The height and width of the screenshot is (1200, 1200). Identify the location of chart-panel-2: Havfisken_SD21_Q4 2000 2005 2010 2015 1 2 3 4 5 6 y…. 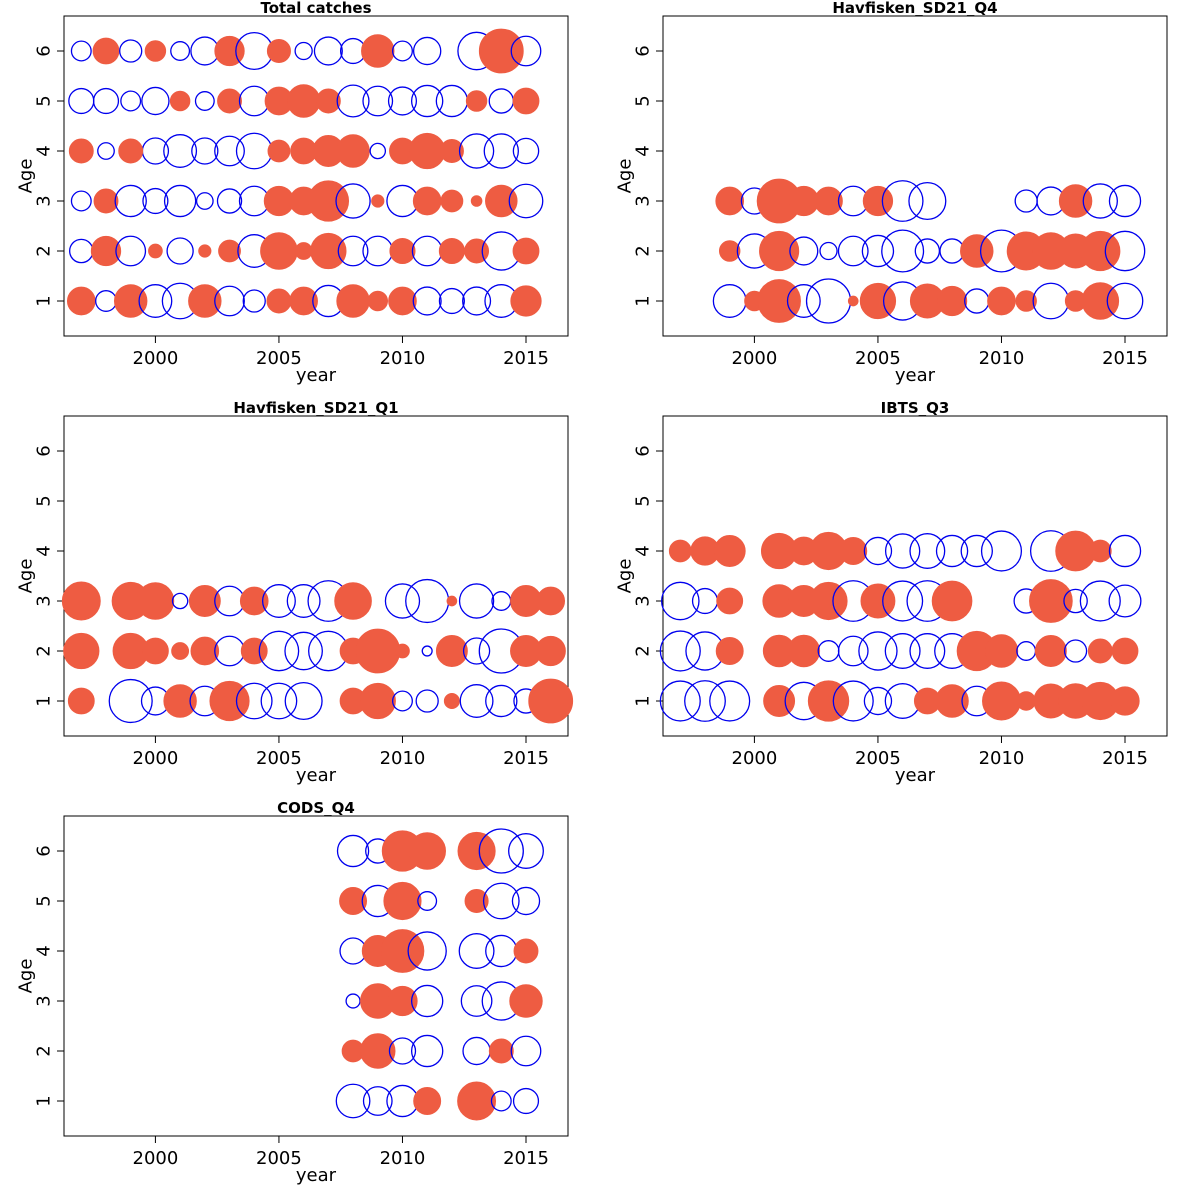
(891, 193).